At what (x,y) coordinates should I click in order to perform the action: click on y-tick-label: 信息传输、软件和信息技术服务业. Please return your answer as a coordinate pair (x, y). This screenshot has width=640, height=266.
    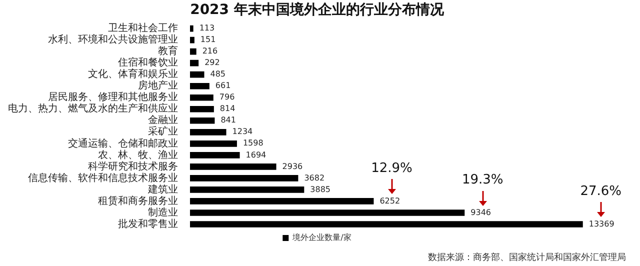
    Looking at the image, I should click on (103, 178).